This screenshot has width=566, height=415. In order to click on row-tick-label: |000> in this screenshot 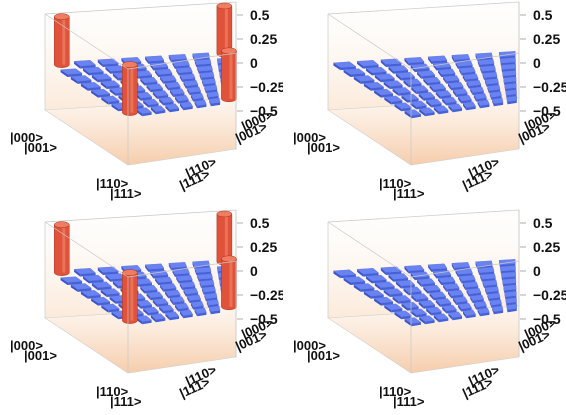, I will do `click(26, 137)`.